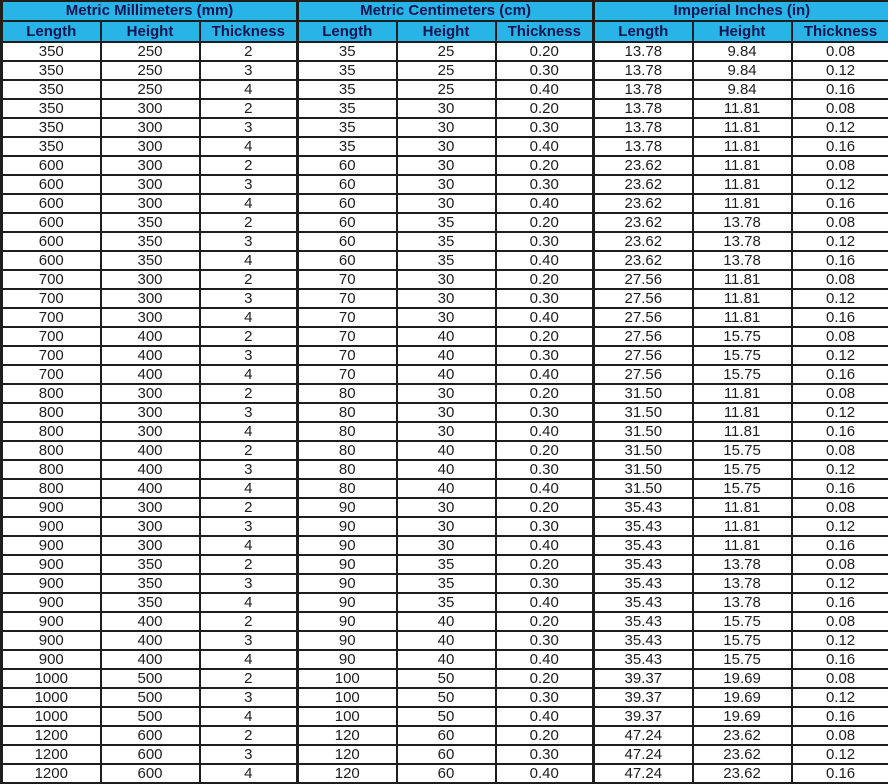 This screenshot has width=888, height=784. I want to click on table-cell: 500, so click(150, 678).